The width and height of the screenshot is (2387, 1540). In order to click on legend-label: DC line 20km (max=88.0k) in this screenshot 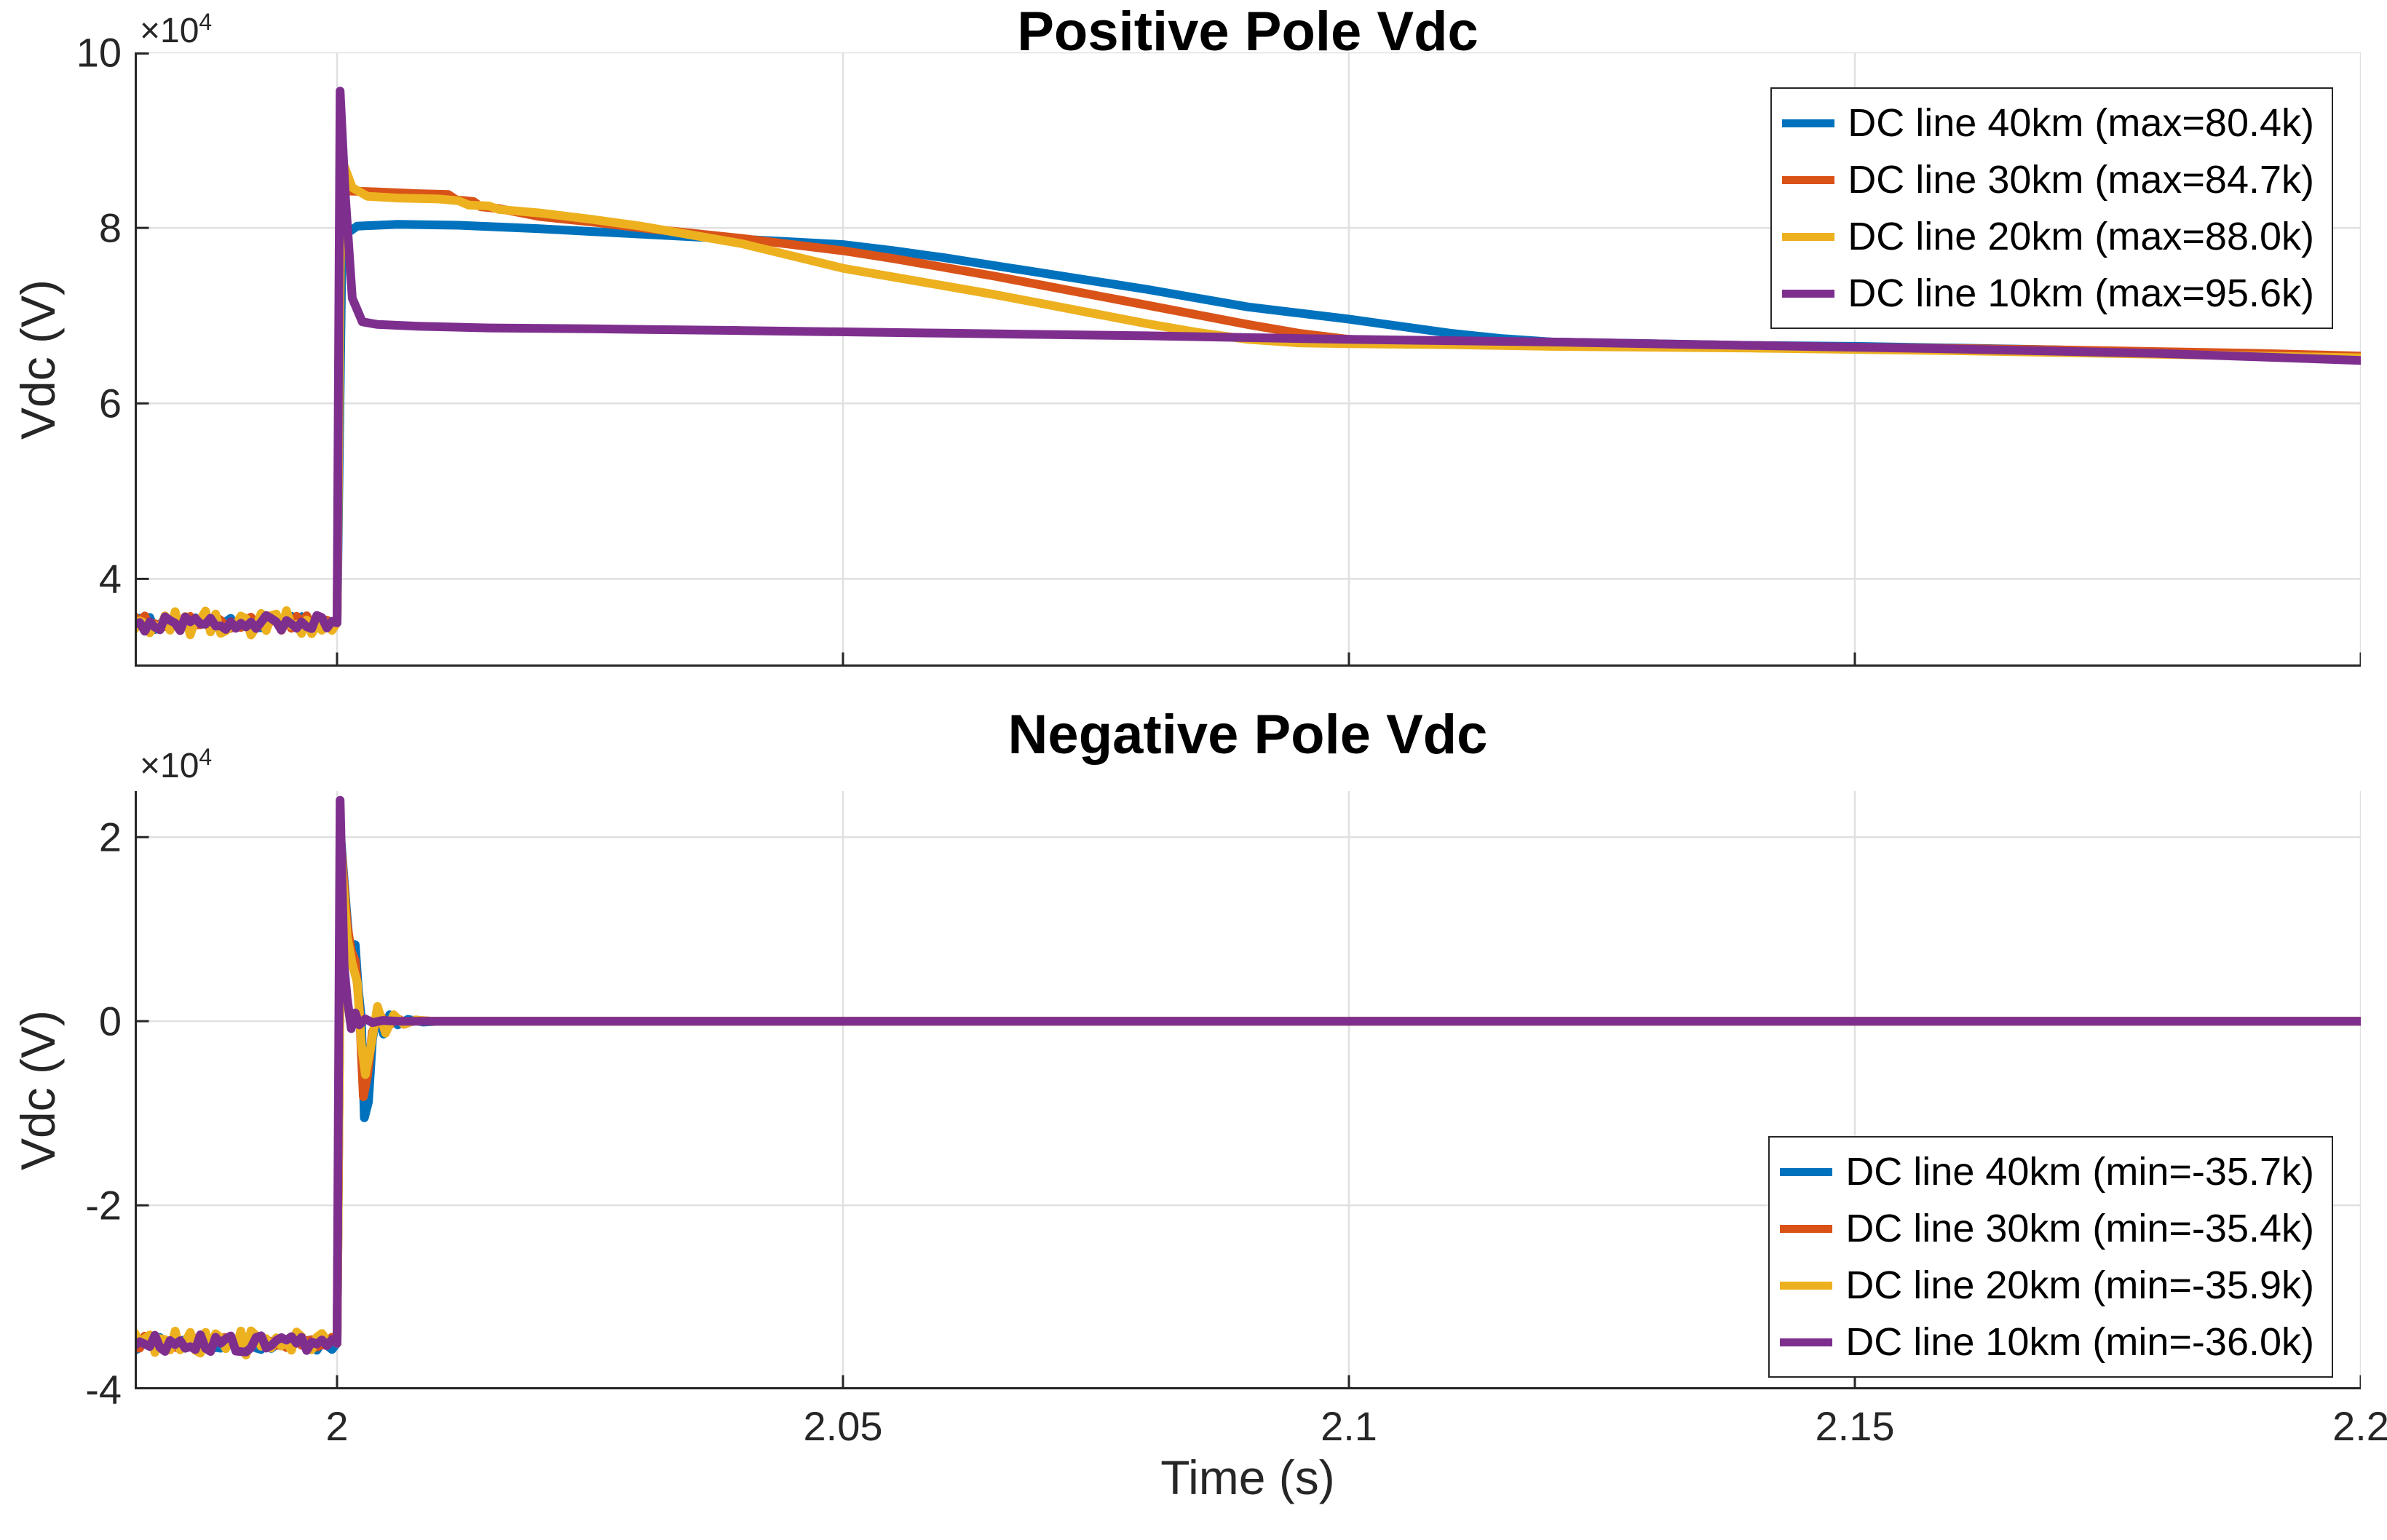, I will do `click(2081, 236)`.